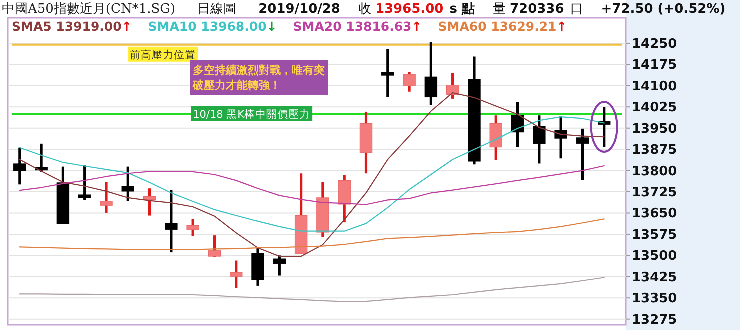 The image size is (740, 330). I want to click on ref-label: 10/18 黑K棒中關價壓力, so click(252, 114).